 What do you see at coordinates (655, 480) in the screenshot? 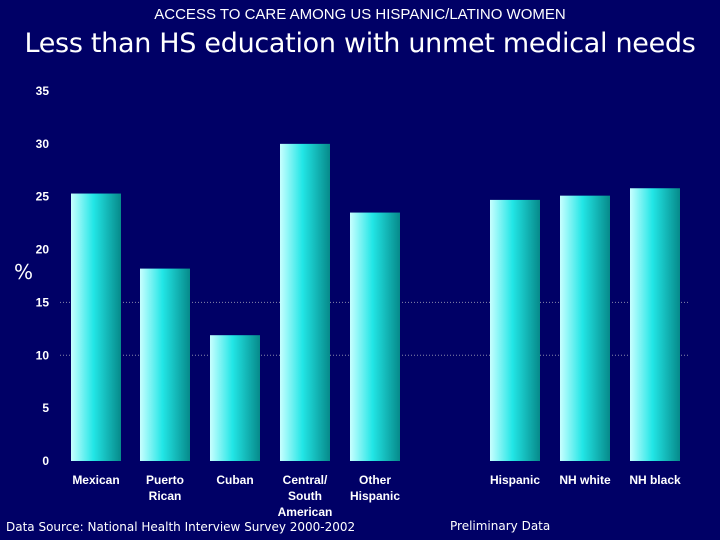
I see `x-category-label: NH black` at bounding box center [655, 480].